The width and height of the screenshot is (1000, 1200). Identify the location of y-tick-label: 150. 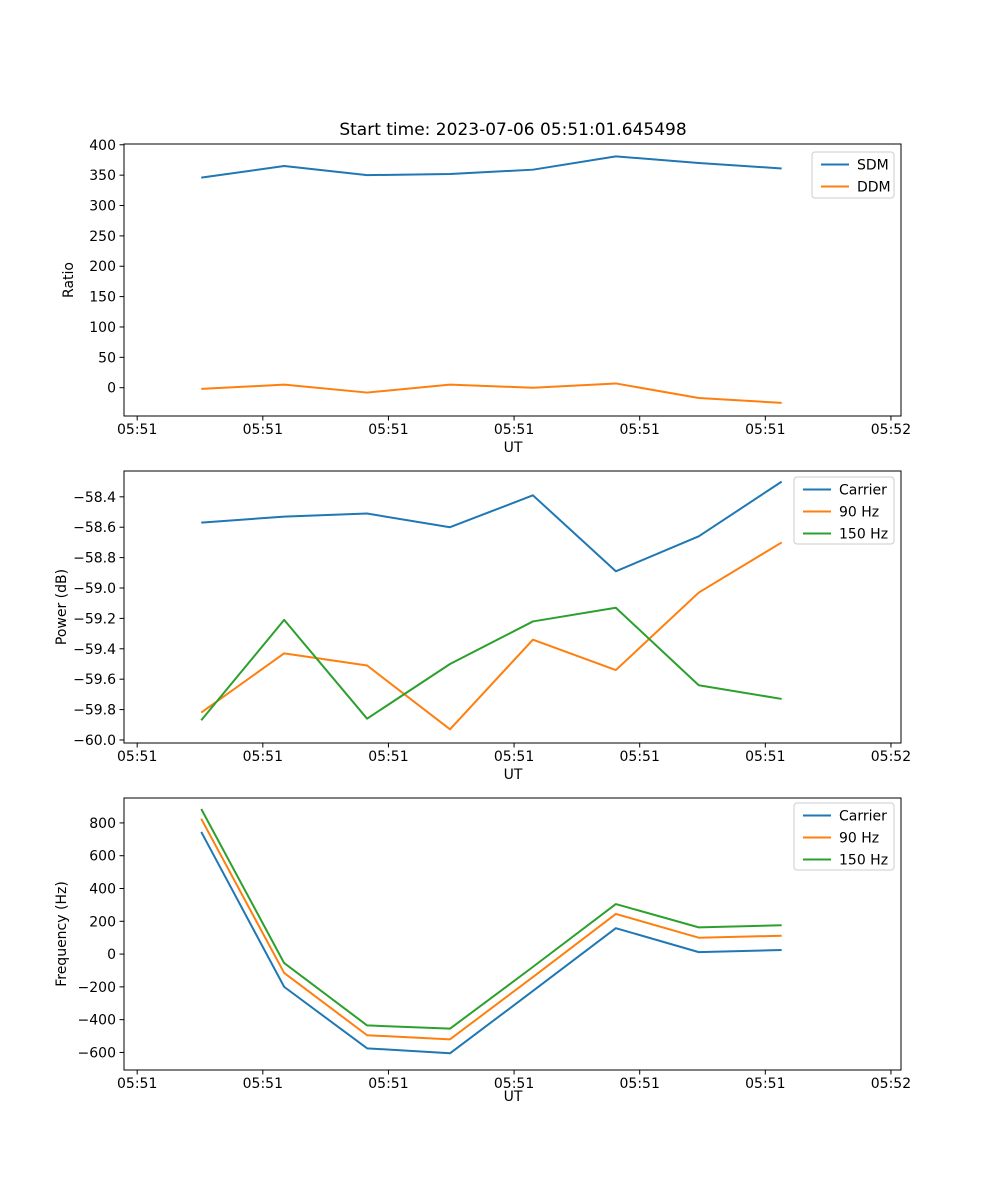
(102, 298).